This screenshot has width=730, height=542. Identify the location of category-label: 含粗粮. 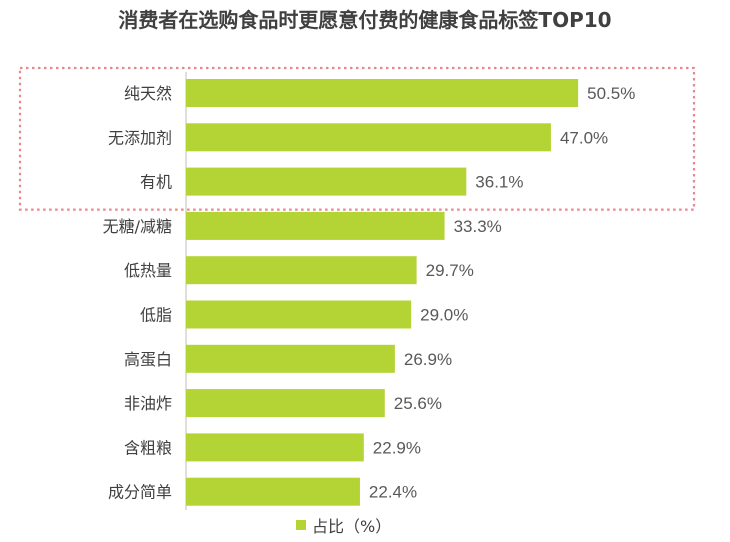
(148, 447).